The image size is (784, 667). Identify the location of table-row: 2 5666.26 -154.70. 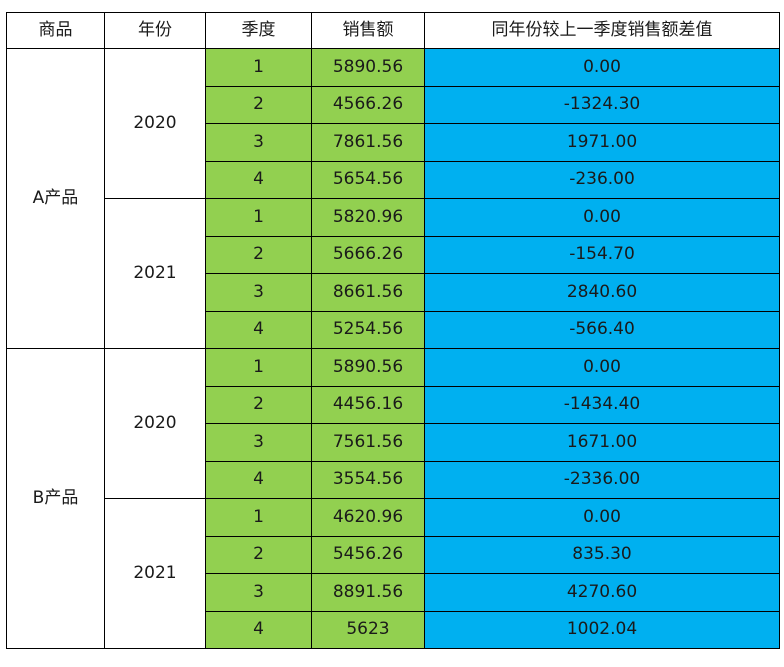
(393, 254).